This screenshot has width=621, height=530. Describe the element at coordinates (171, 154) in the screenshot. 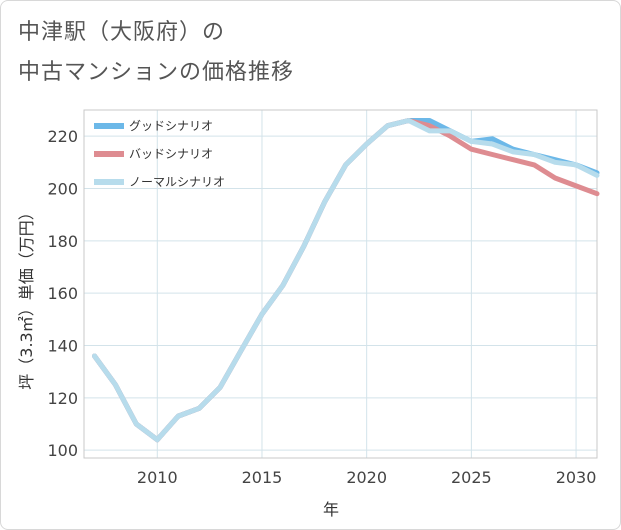

I see `legend-label: バッドシナリオ` at that location.